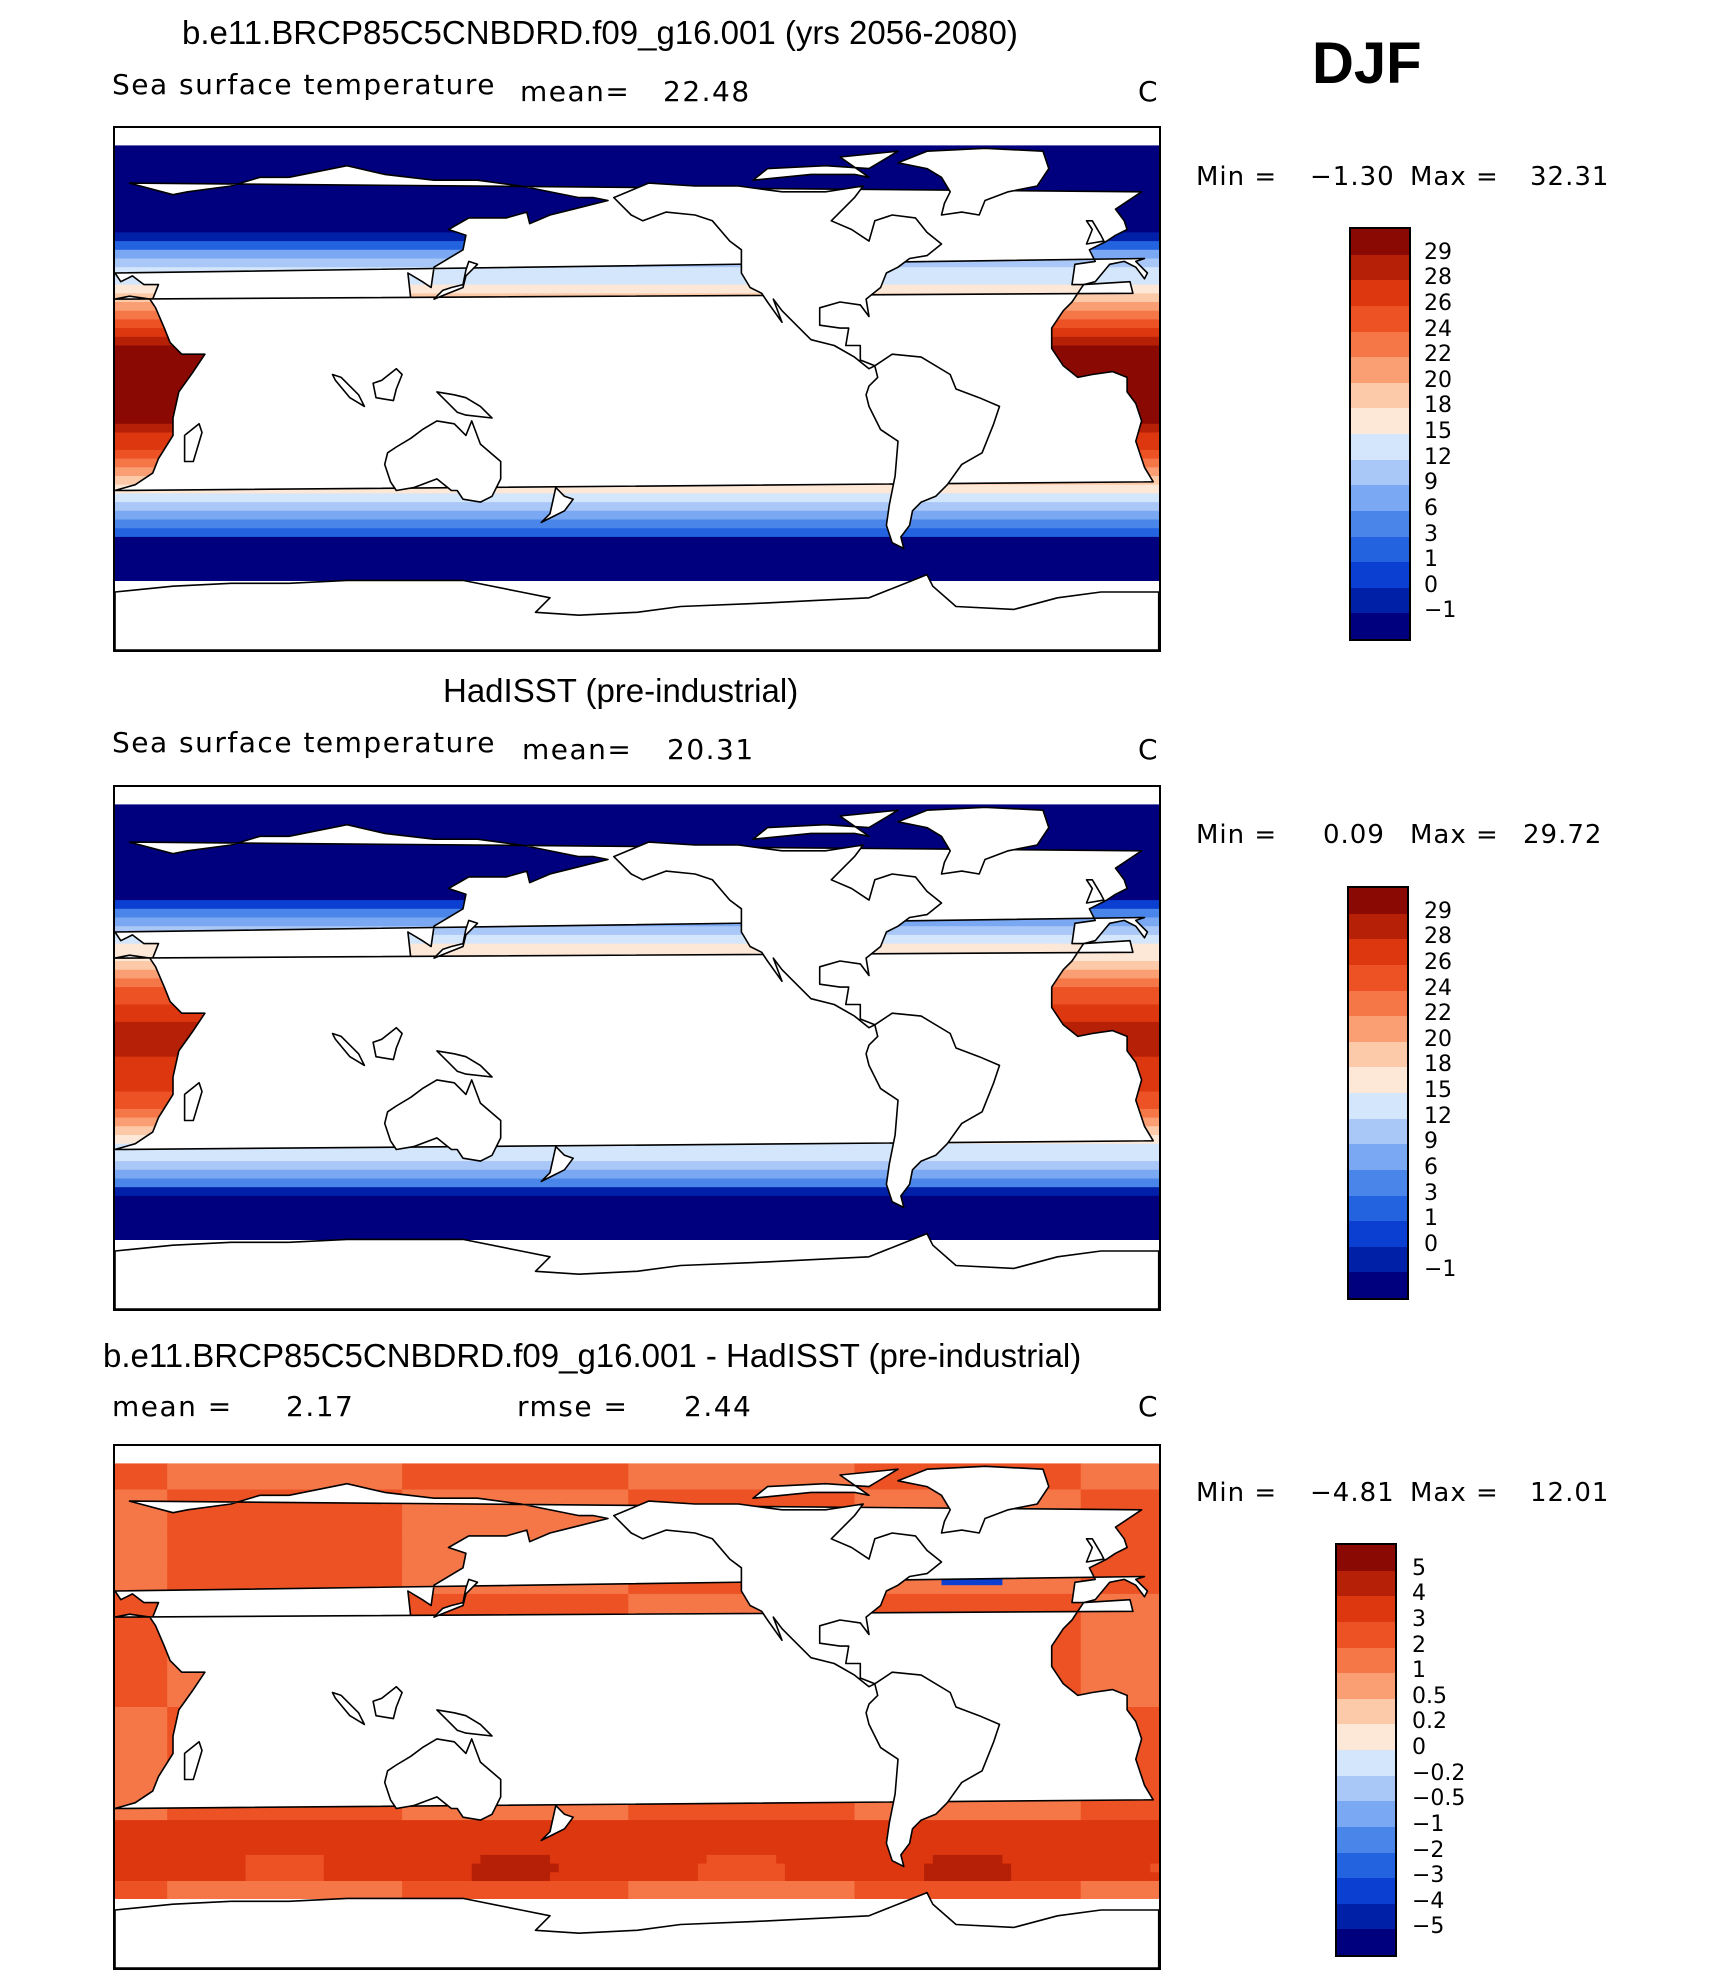 Image resolution: width=1710 pixels, height=1975 pixels. Describe the element at coordinates (1428, 1876) in the screenshot. I see `colorbar-tick-label: −3` at that location.